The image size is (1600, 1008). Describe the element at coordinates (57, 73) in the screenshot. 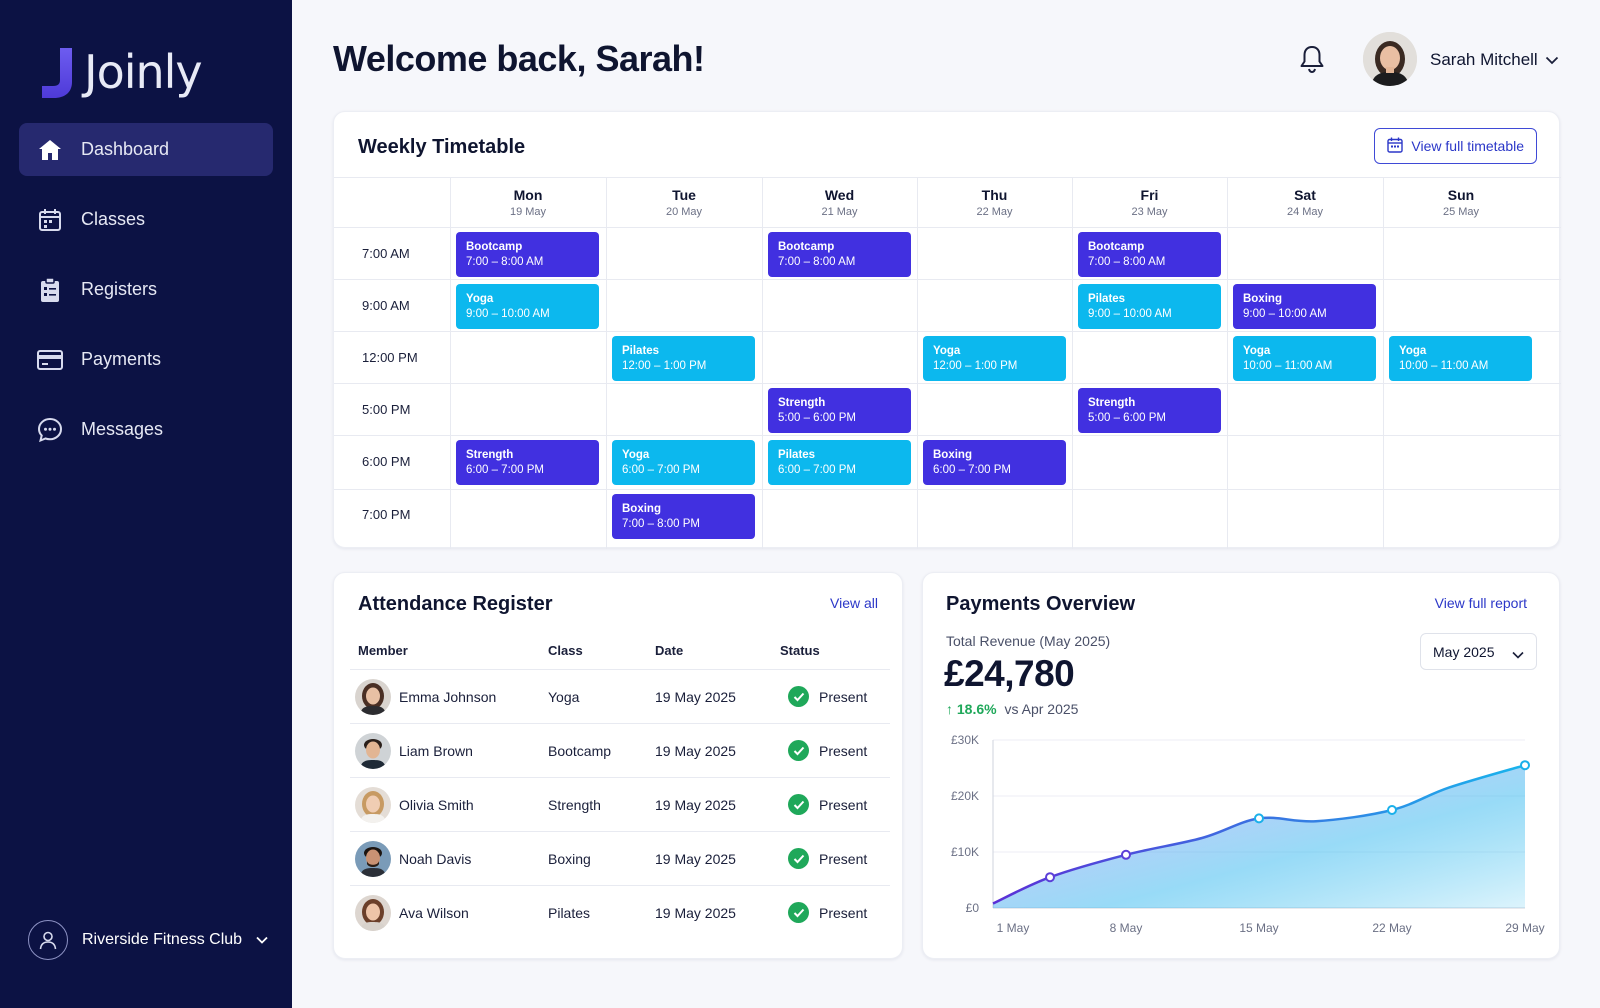

I see `logo-mark-icon` at that location.